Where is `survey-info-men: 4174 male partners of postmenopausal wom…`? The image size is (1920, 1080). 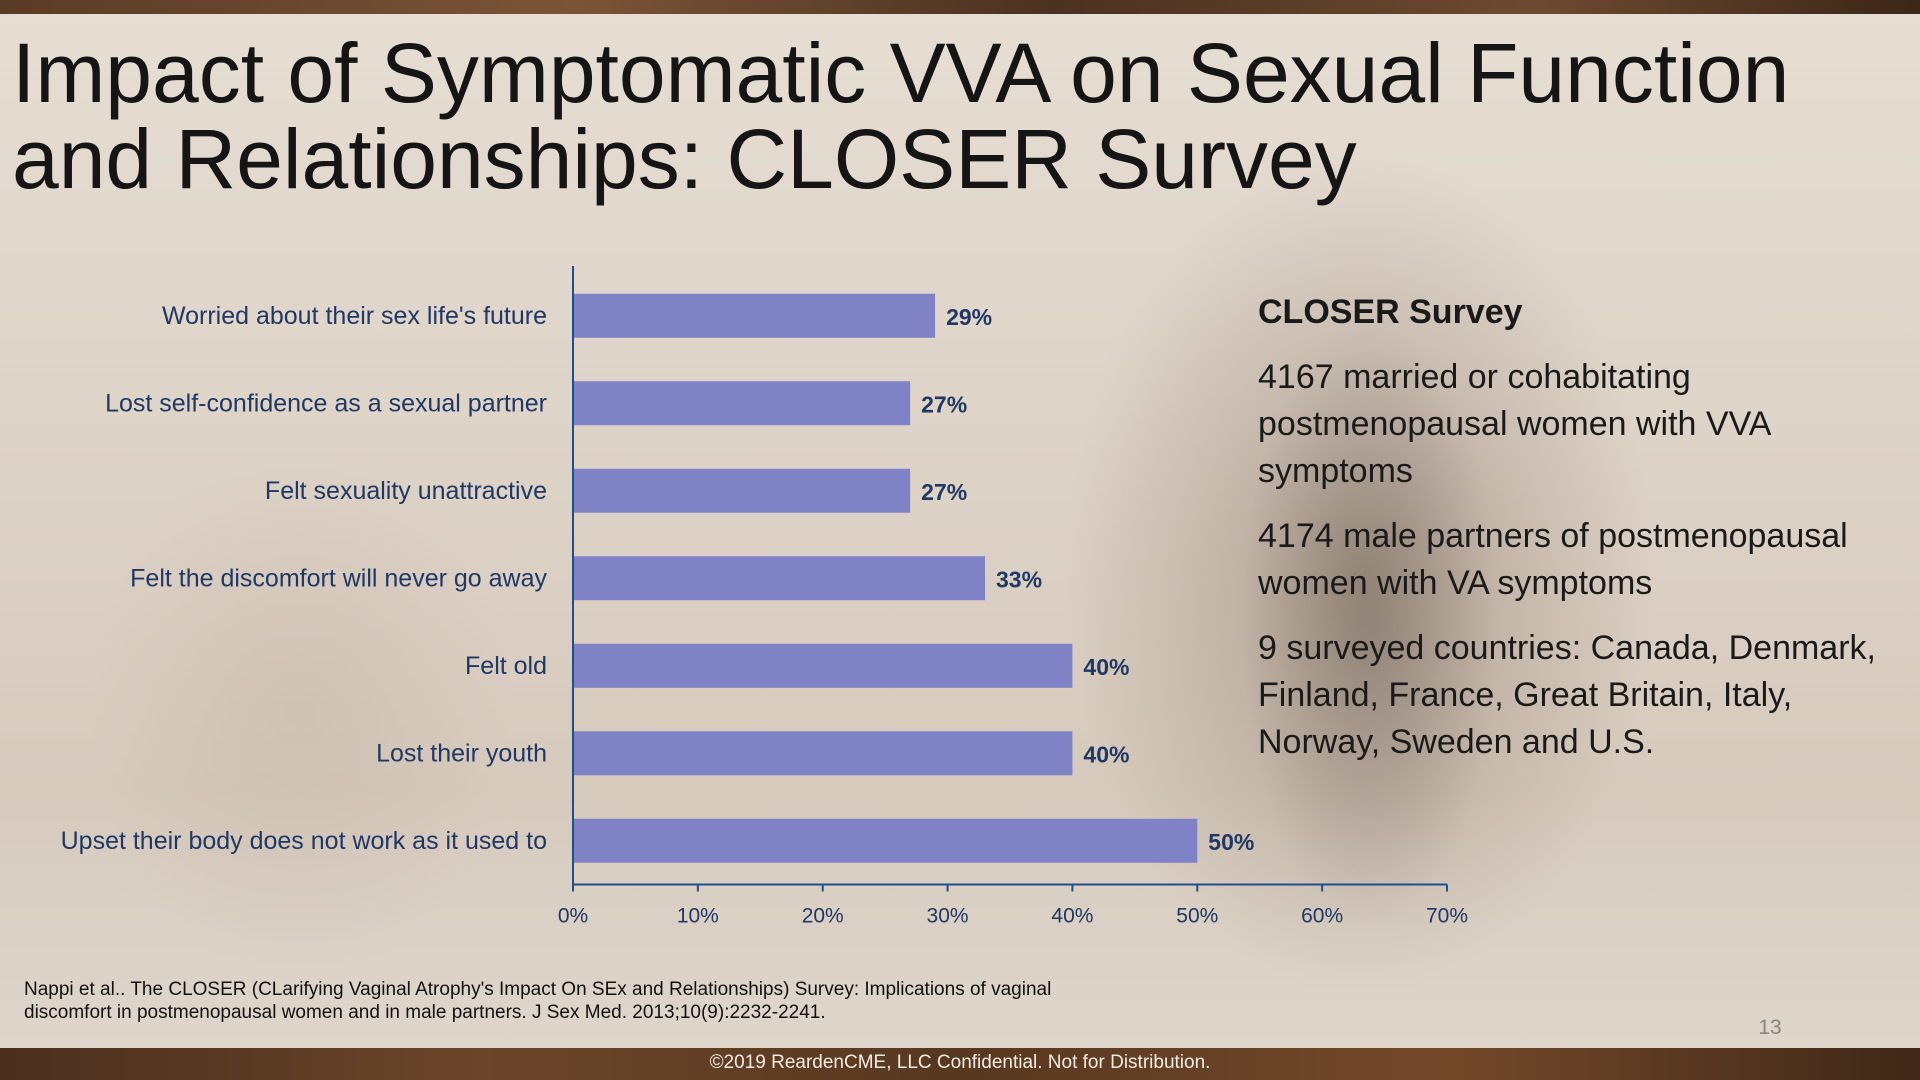 survey-info-men: 4174 male partners of postmenopausal wom… is located at coordinates (1553, 559).